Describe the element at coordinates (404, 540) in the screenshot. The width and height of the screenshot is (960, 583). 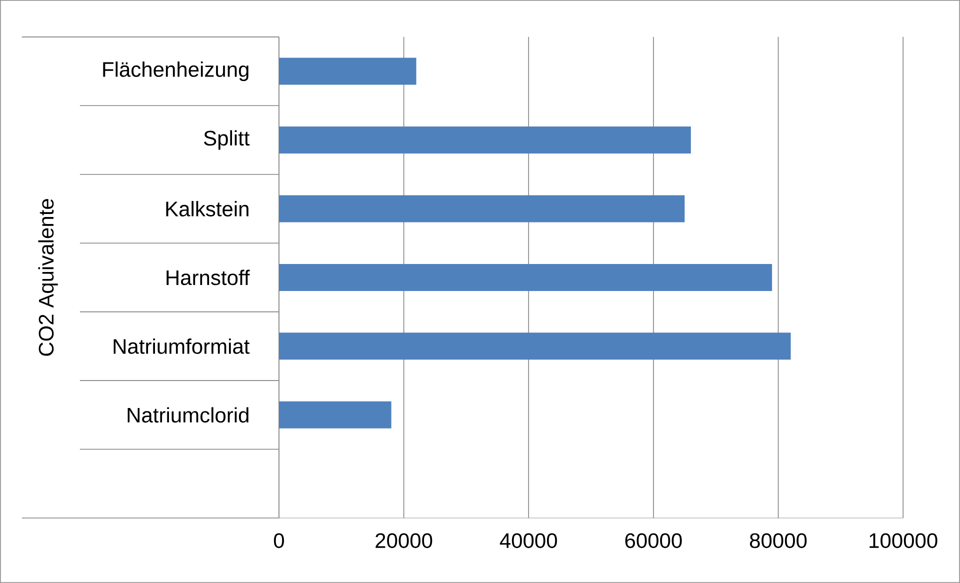
I see `x-tick-label: 20000` at that location.